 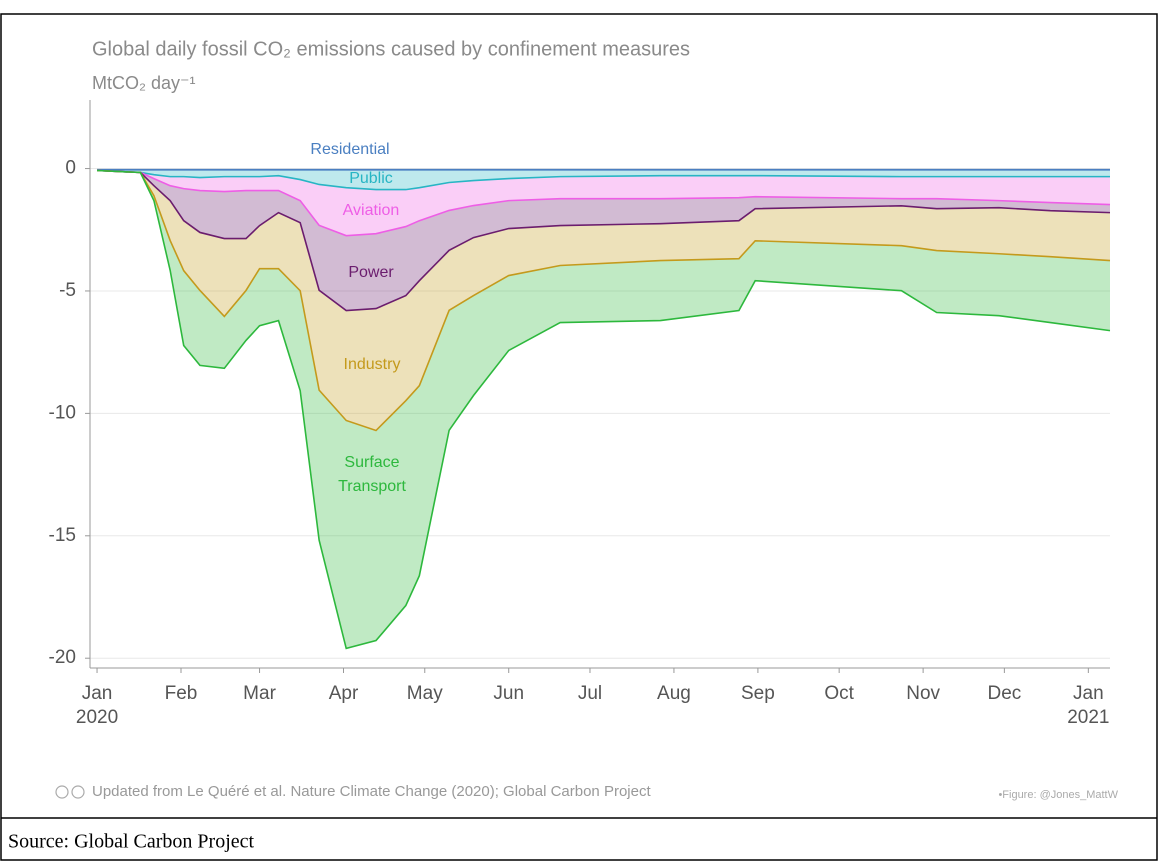 I want to click on x-tick-label: Feb, so click(x=181, y=693).